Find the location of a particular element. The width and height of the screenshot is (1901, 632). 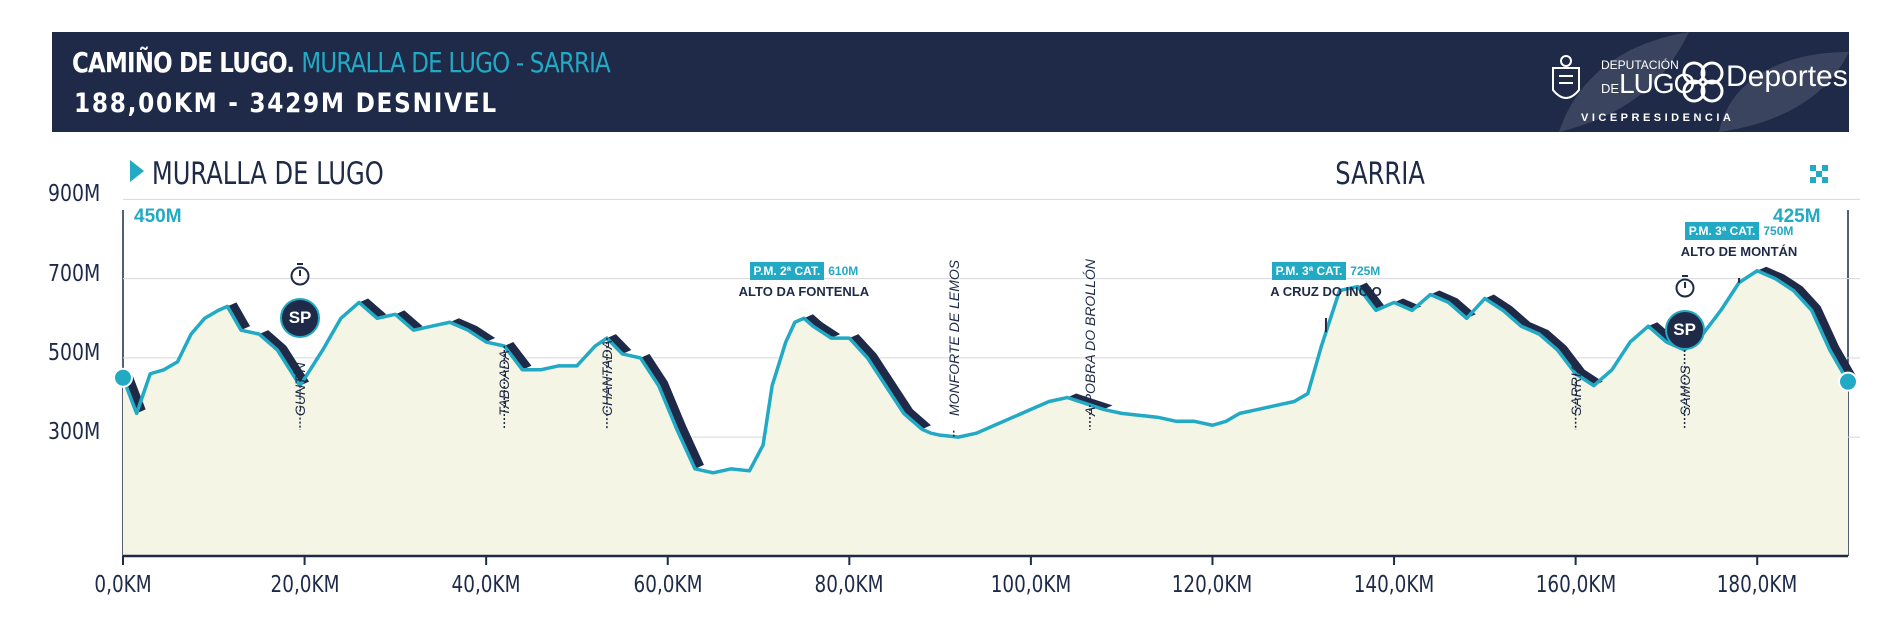

start-location-name: MURALLA DE LUGO is located at coordinates (267, 174).